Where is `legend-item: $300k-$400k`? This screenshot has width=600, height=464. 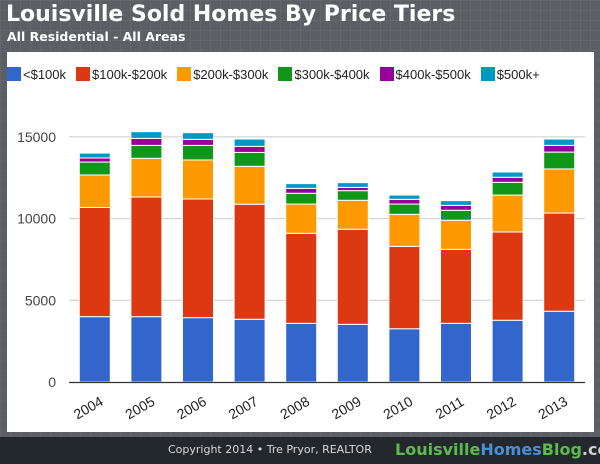 legend-item: $300k-$400k is located at coordinates (324, 74).